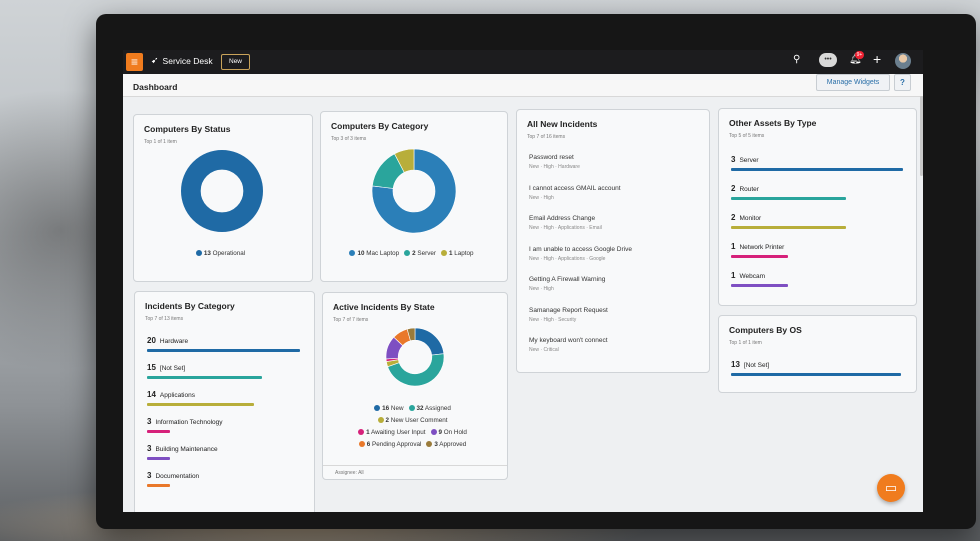 Image resolution: width=980 pixels, height=541 pixels. Describe the element at coordinates (733, 275) in the screenshot. I see `bar-count: 1` at that location.